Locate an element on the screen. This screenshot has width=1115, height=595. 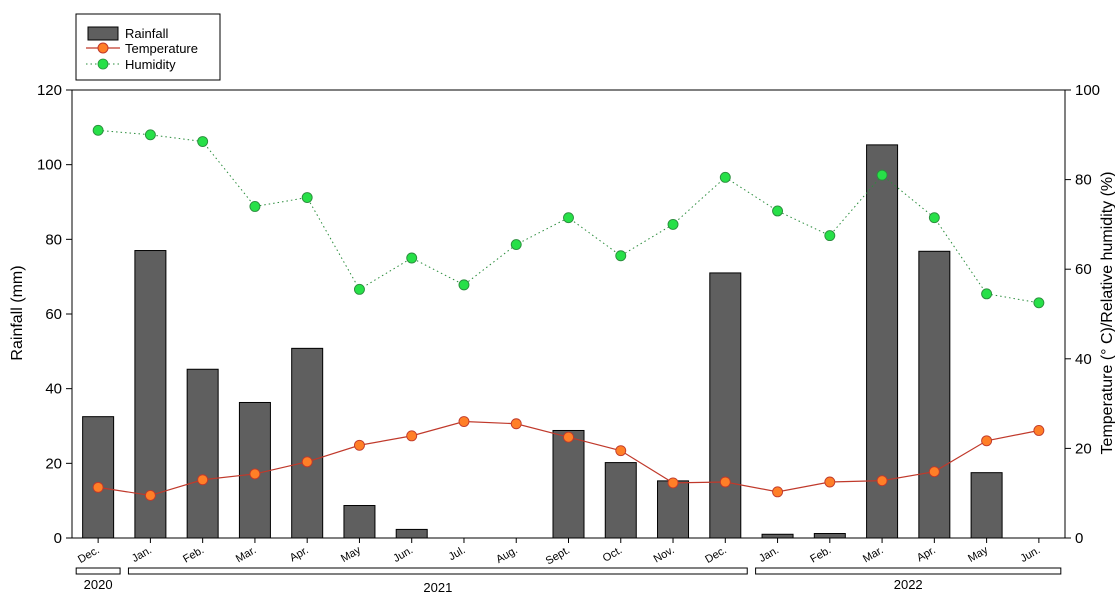
legend: Rainfall Temperature Humidity is located at coordinates (148, 47).